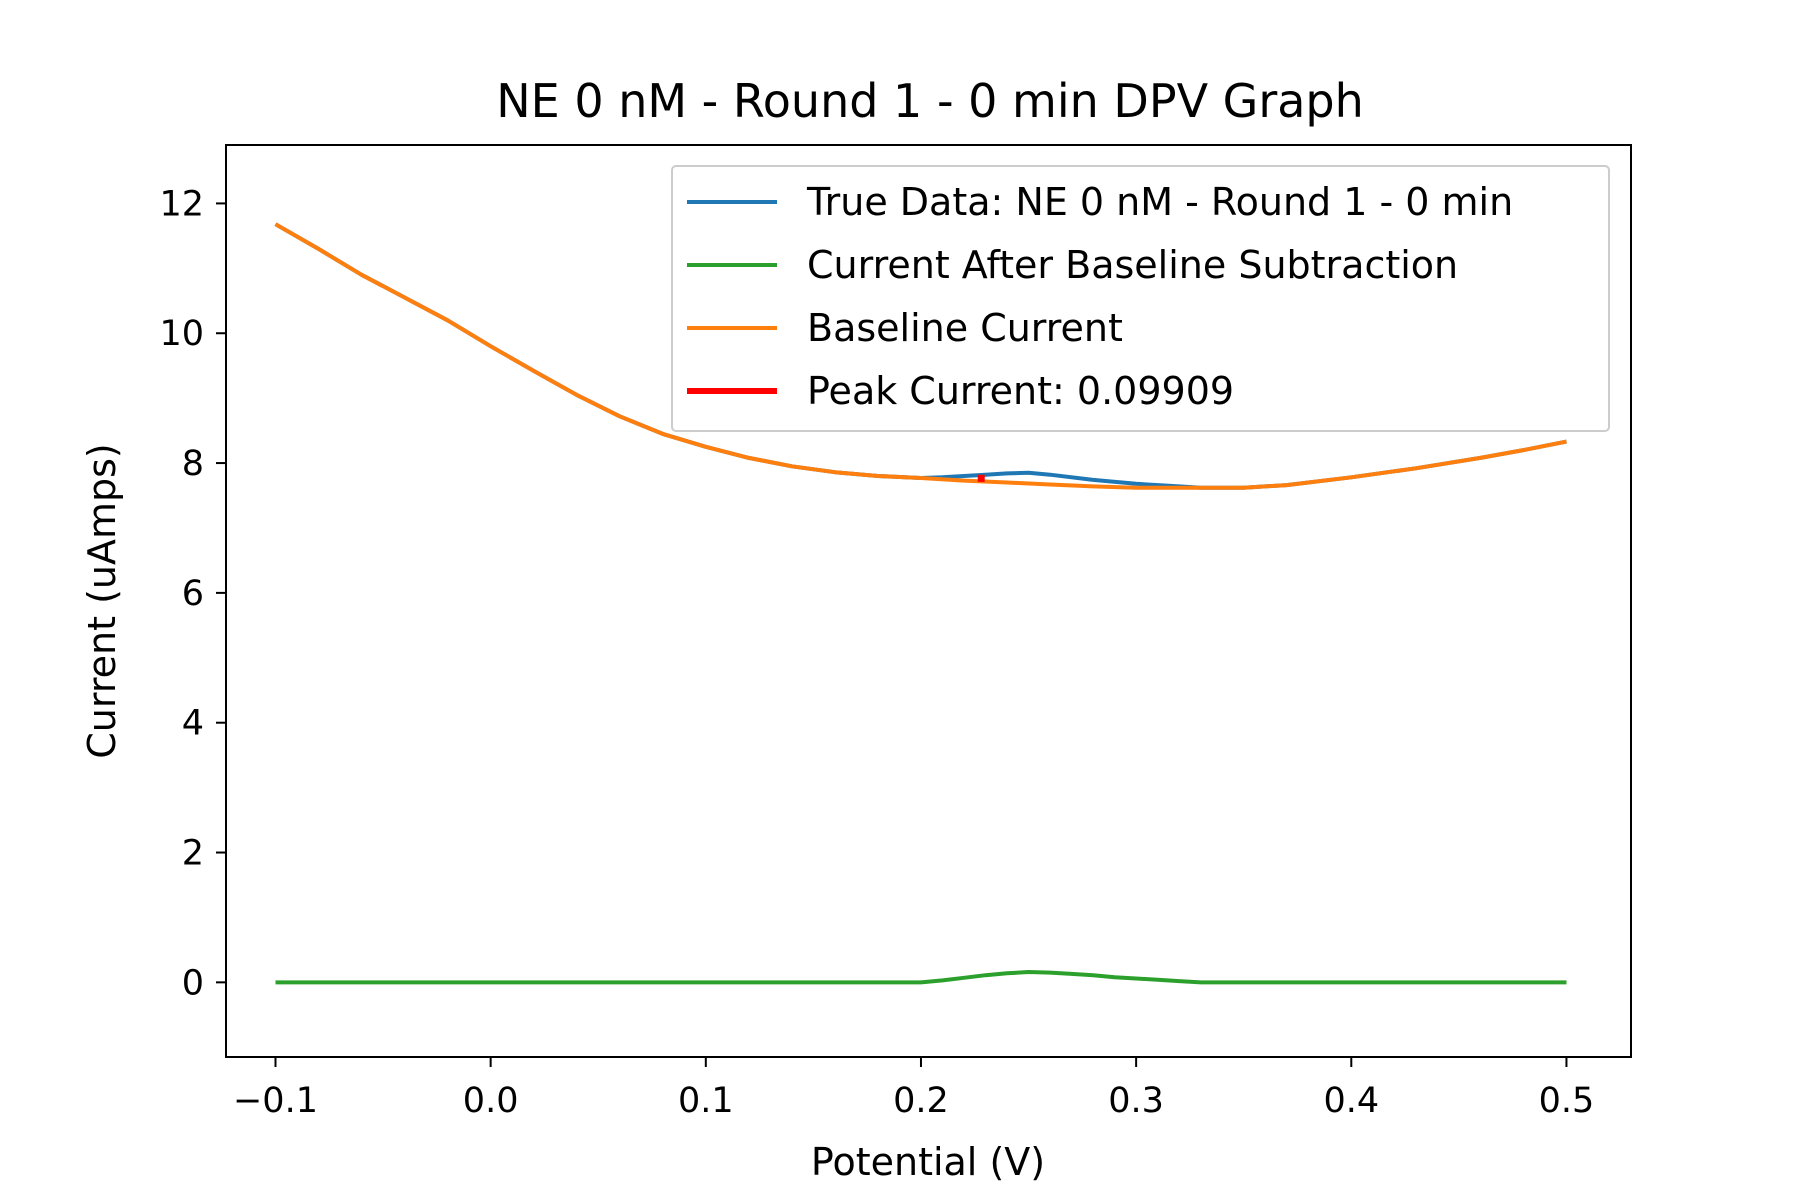  Describe the element at coordinates (921, 977) in the screenshot. I see `series-line-after-baseline` at that location.